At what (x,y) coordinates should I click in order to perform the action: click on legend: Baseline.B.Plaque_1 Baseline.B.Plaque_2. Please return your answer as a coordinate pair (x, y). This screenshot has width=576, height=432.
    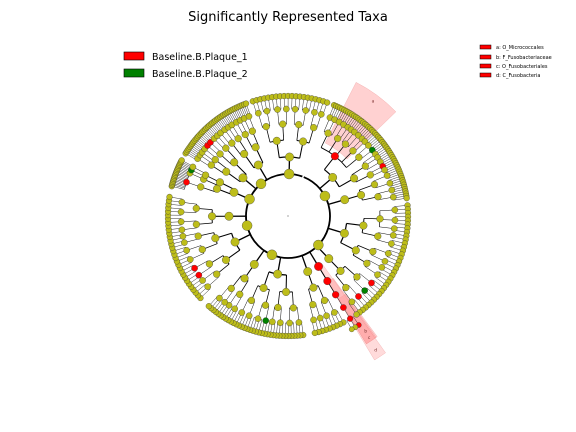
    Looking at the image, I should click on (185, 65).